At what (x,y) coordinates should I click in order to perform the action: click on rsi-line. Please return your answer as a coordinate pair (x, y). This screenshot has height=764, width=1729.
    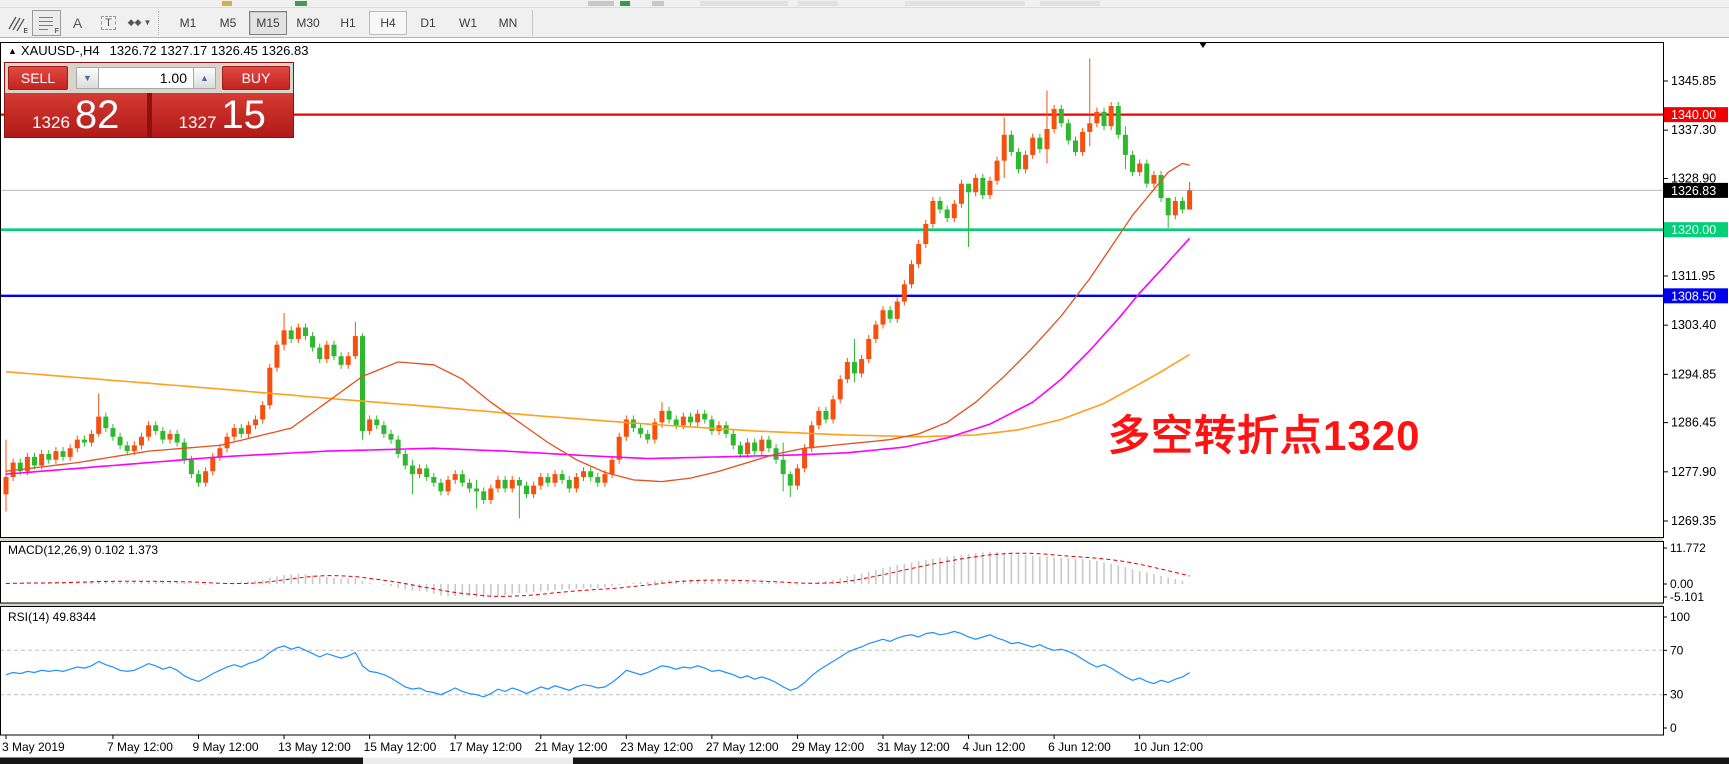
    Looking at the image, I should click on (597, 664).